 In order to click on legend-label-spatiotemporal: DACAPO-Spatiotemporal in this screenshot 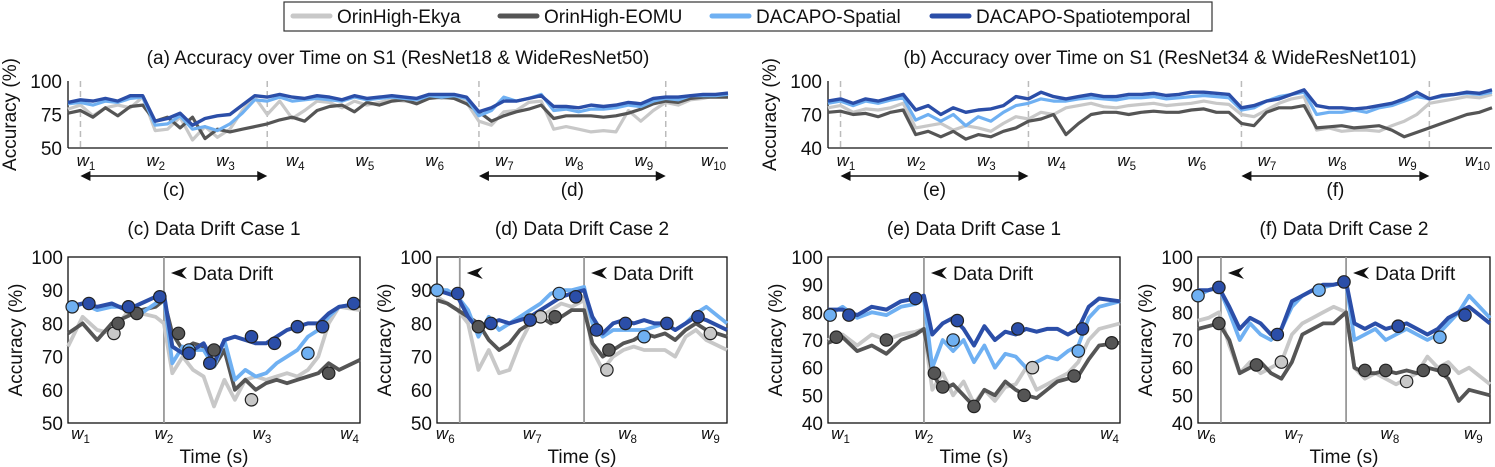, I will do `click(1083, 17)`.